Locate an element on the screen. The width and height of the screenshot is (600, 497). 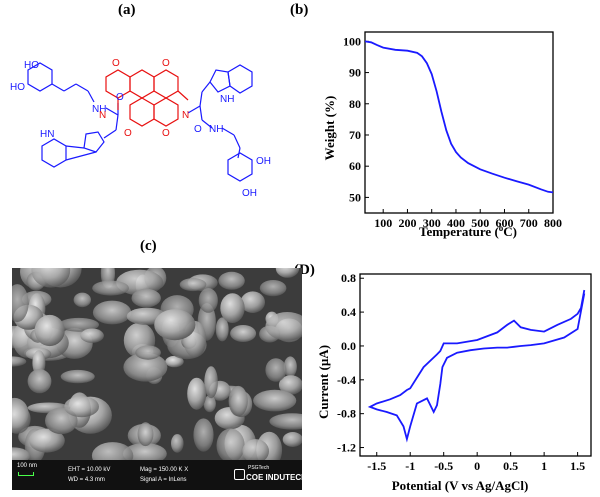
cv-axes is located at coordinates (475, 365).